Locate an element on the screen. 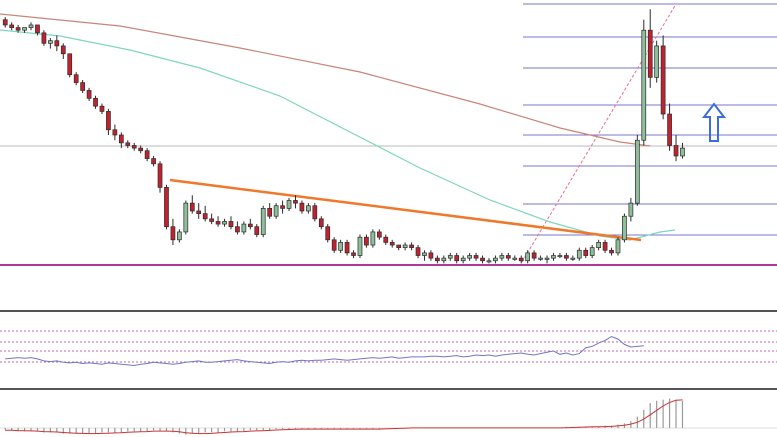  trendline-segment is located at coordinates (405, 210).